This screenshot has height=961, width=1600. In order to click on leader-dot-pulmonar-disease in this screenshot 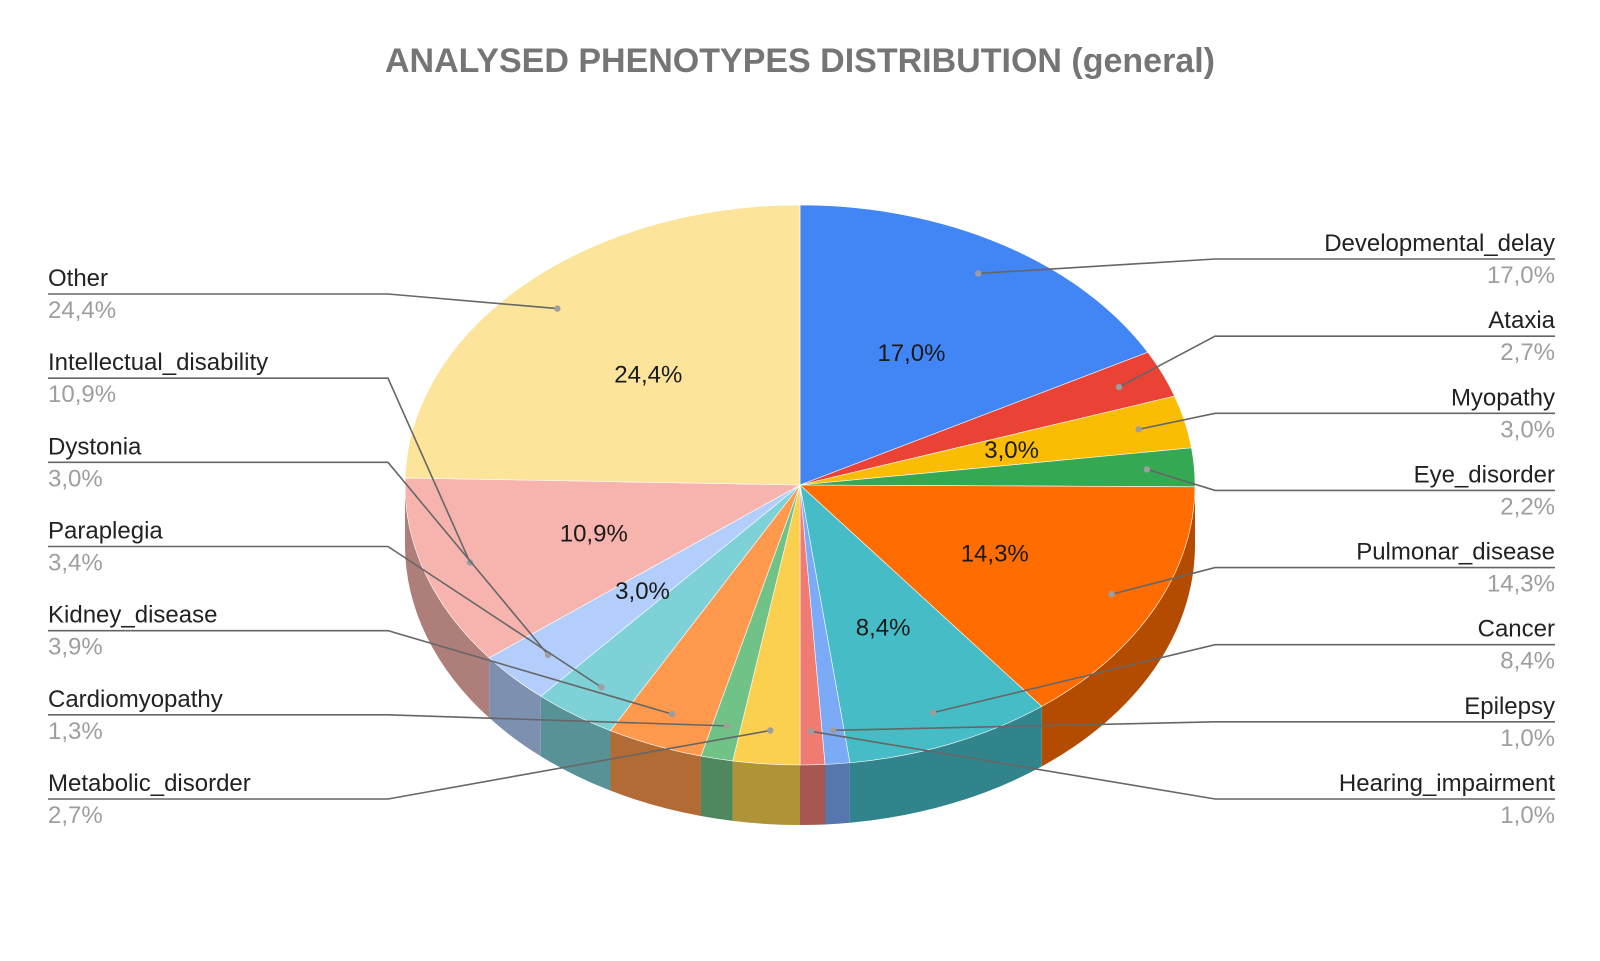, I will do `click(1111, 594)`.